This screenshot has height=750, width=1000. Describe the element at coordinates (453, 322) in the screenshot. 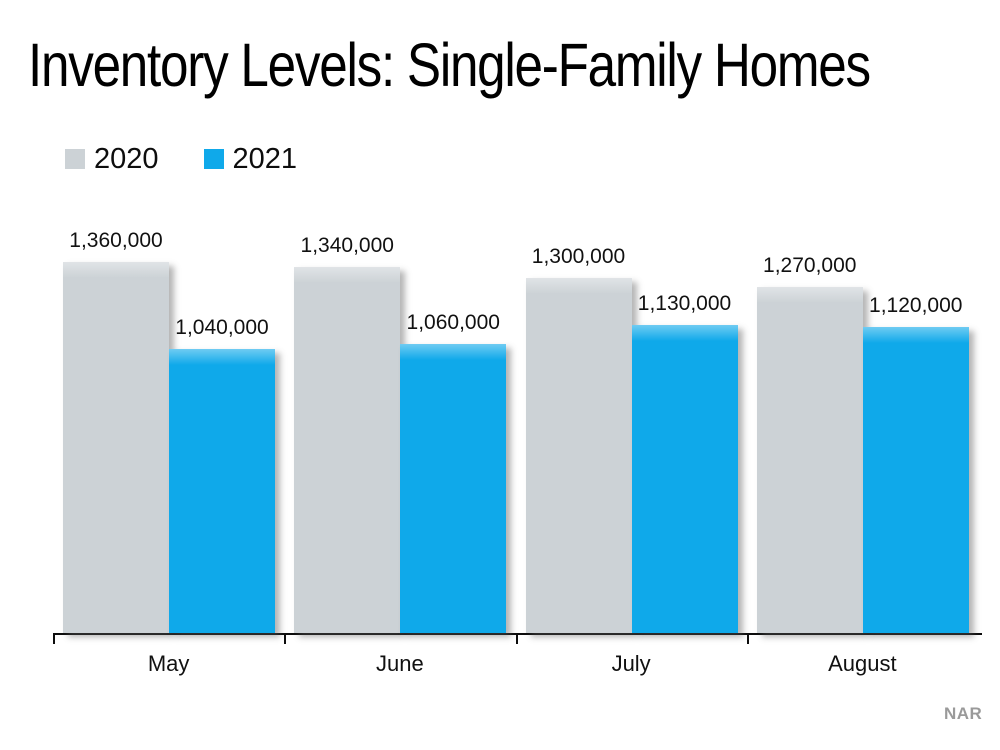

I see `value-label-2021-june: 1,060,000` at that location.